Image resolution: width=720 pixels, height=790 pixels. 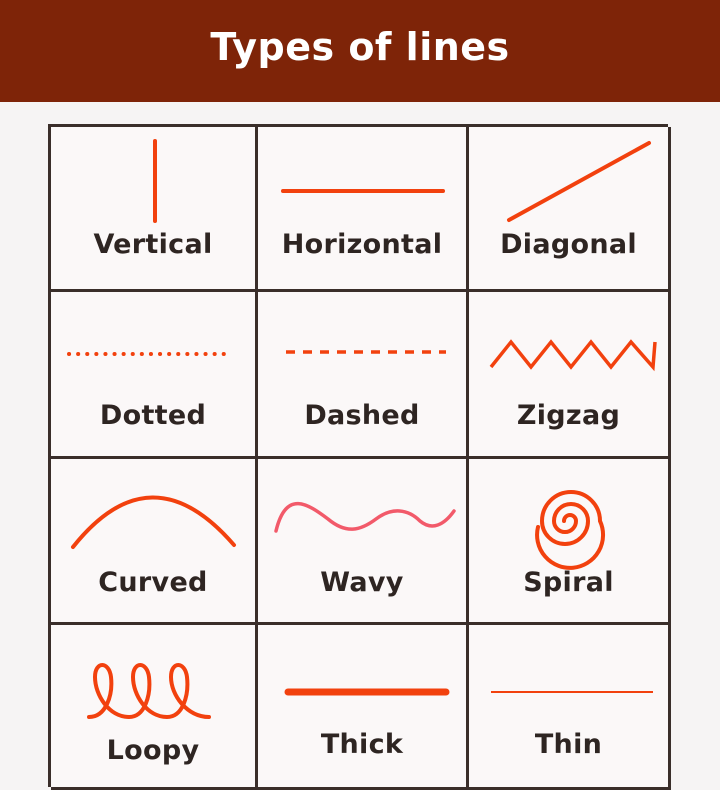 What do you see at coordinates (568, 415) in the screenshot?
I see `label-zigzag: Zigzag` at bounding box center [568, 415].